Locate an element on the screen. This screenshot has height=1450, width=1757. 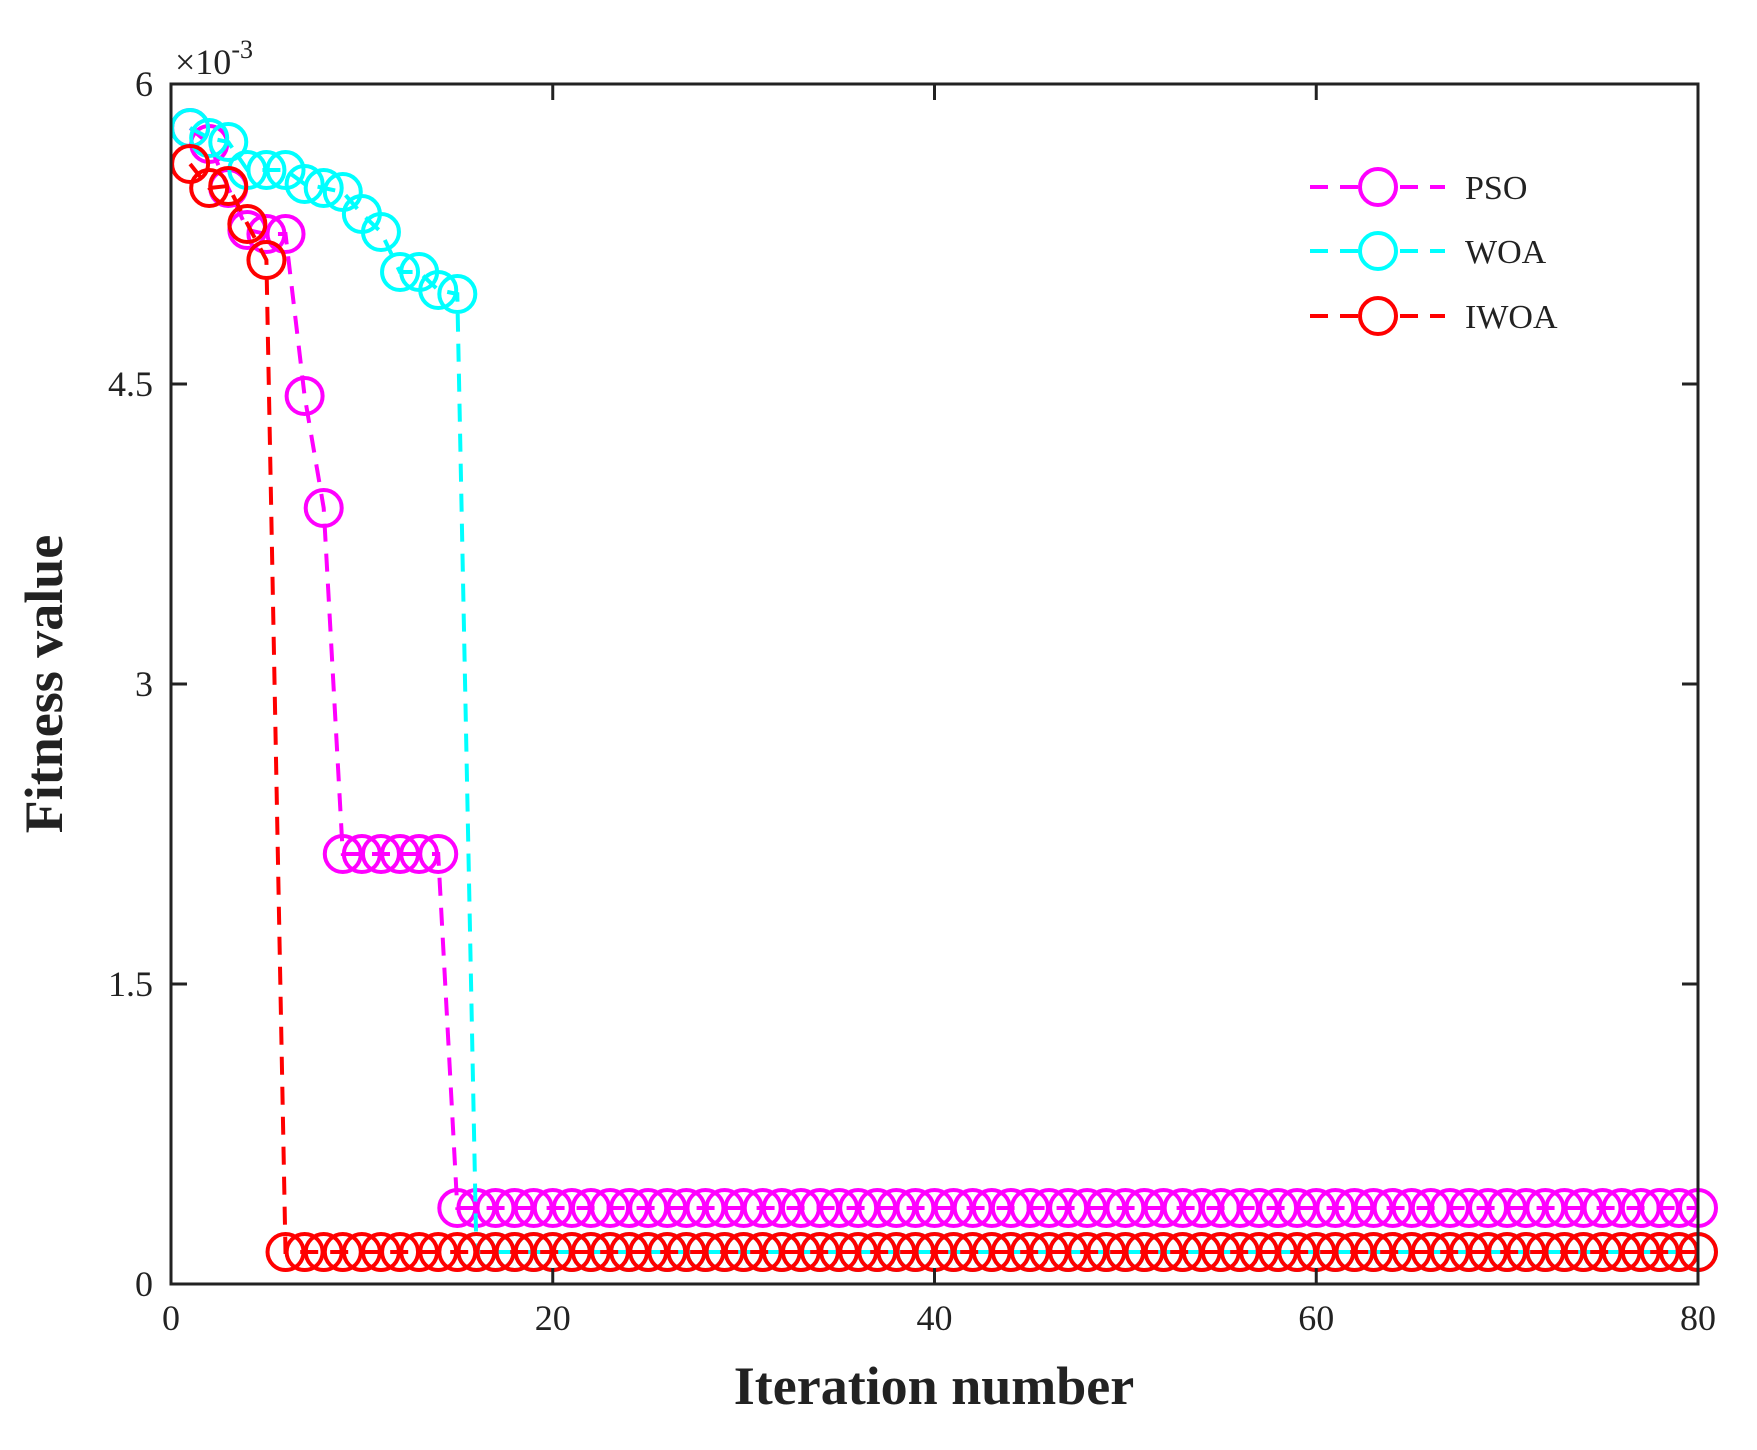
y-exponent-base: ×10 is located at coordinates (203, 62).